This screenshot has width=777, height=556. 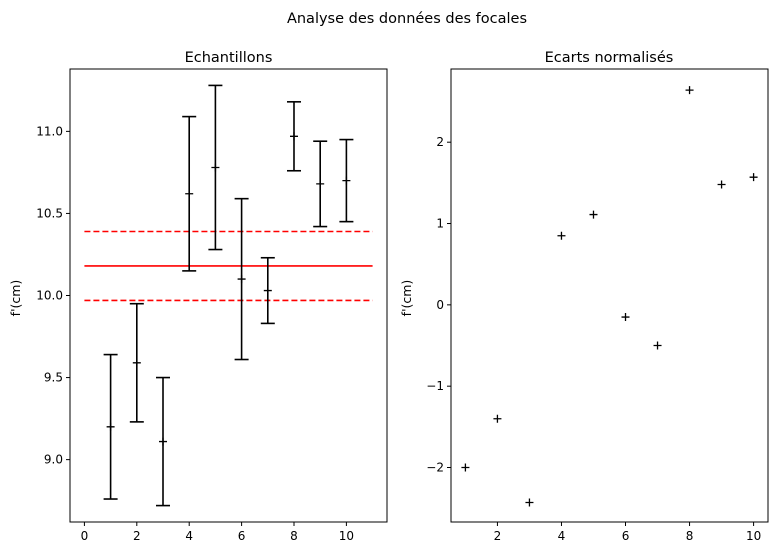 What do you see at coordinates (217, 532) in the screenshot?
I see `axes-samples-x-ticks: 0 2 4 6 8 10` at bounding box center [217, 532].